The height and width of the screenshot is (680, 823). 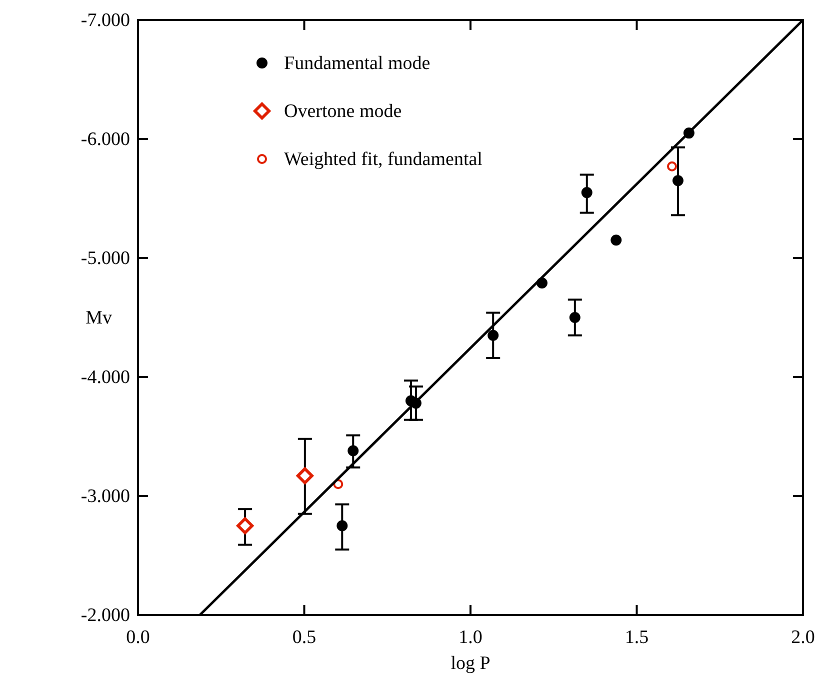 I want to click on x-axis-title: log P, so click(x=470, y=663).